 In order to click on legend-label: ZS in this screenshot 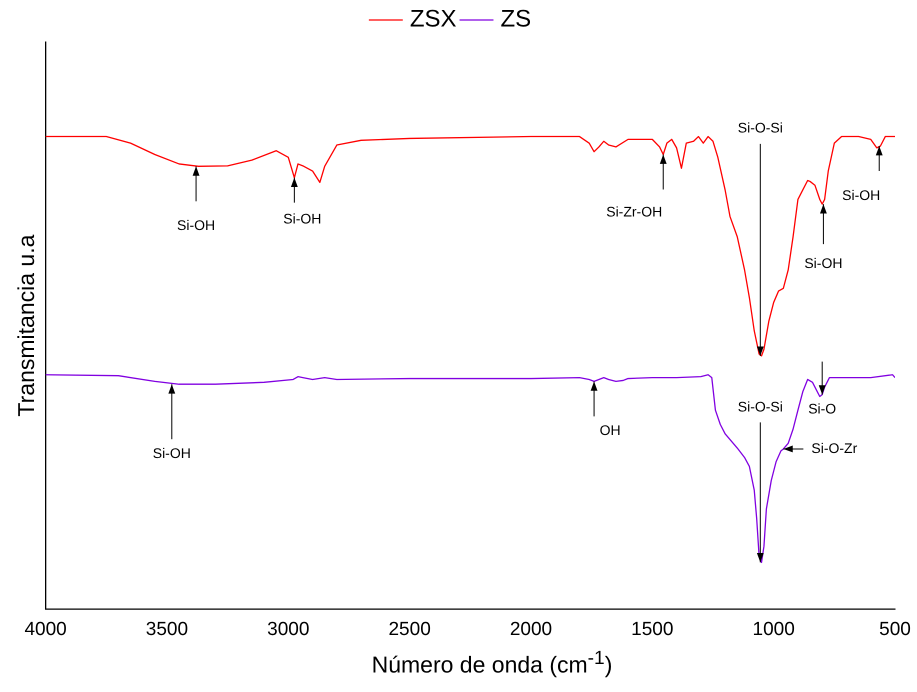, I will do `click(516, 19)`.